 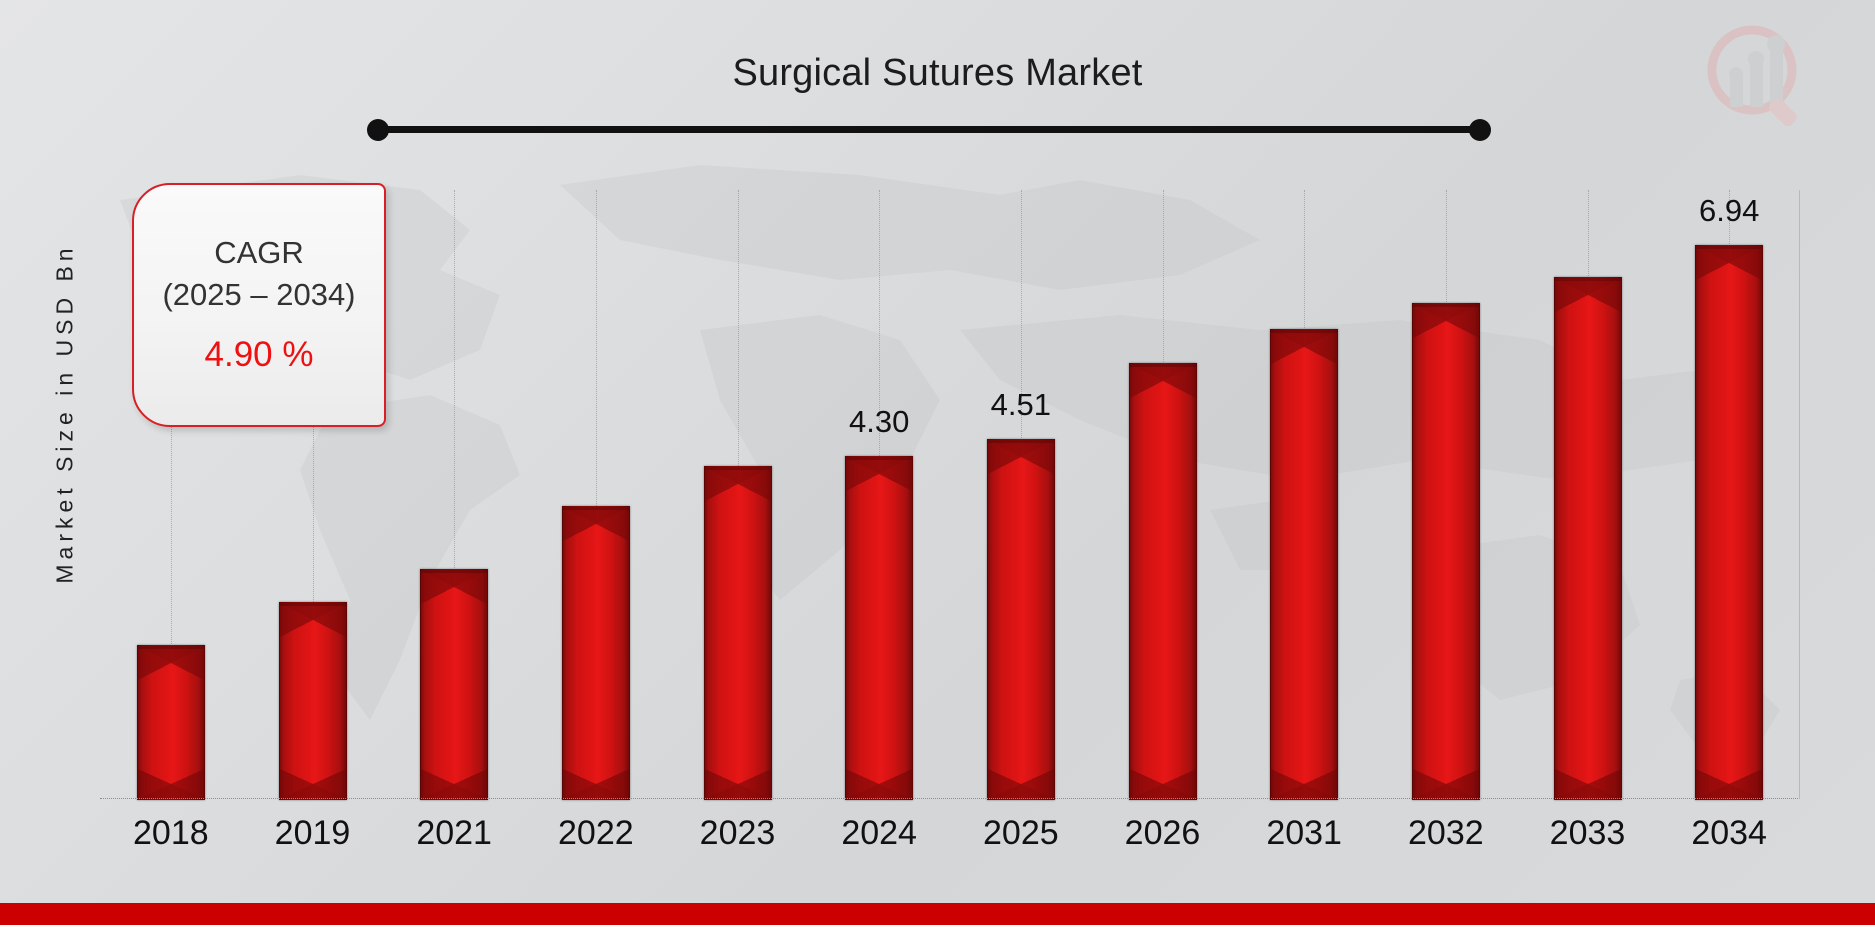 I want to click on bar-2022, so click(x=595, y=653).